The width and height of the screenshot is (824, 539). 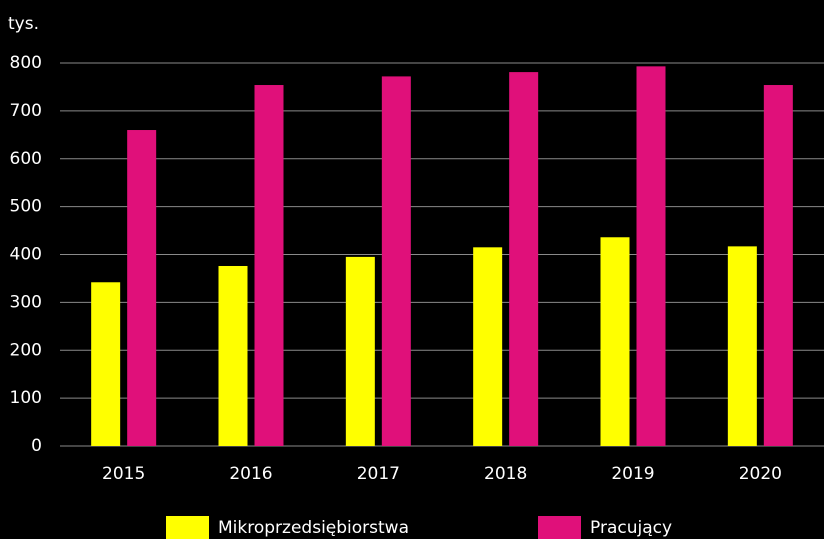 What do you see at coordinates (26, 111) in the screenshot?
I see `y-tick-label: 700` at bounding box center [26, 111].